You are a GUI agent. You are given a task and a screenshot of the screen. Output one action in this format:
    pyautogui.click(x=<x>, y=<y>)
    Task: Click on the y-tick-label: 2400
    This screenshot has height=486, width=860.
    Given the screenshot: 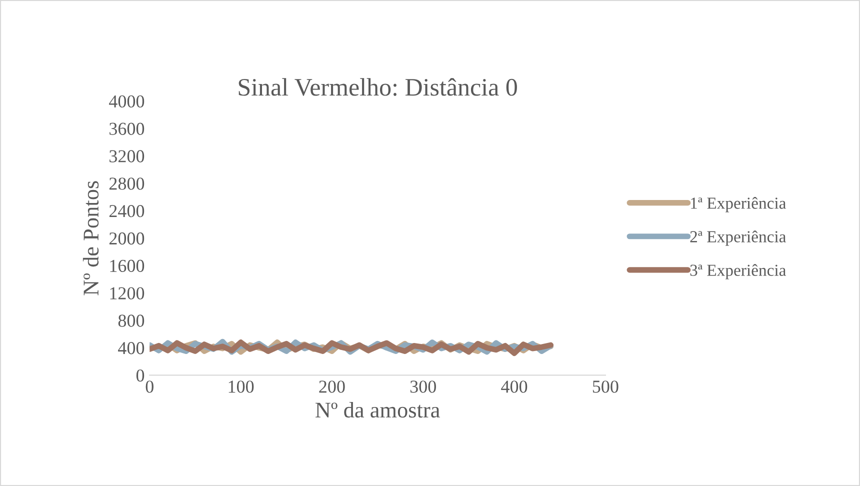 What is the action you would take?
    pyautogui.click(x=126, y=211)
    